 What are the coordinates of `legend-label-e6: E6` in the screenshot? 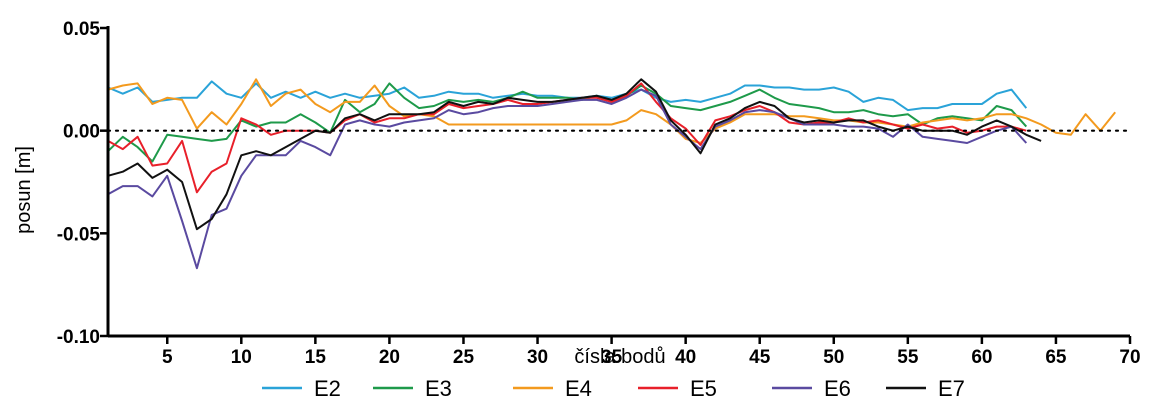 It's located at (837, 388).